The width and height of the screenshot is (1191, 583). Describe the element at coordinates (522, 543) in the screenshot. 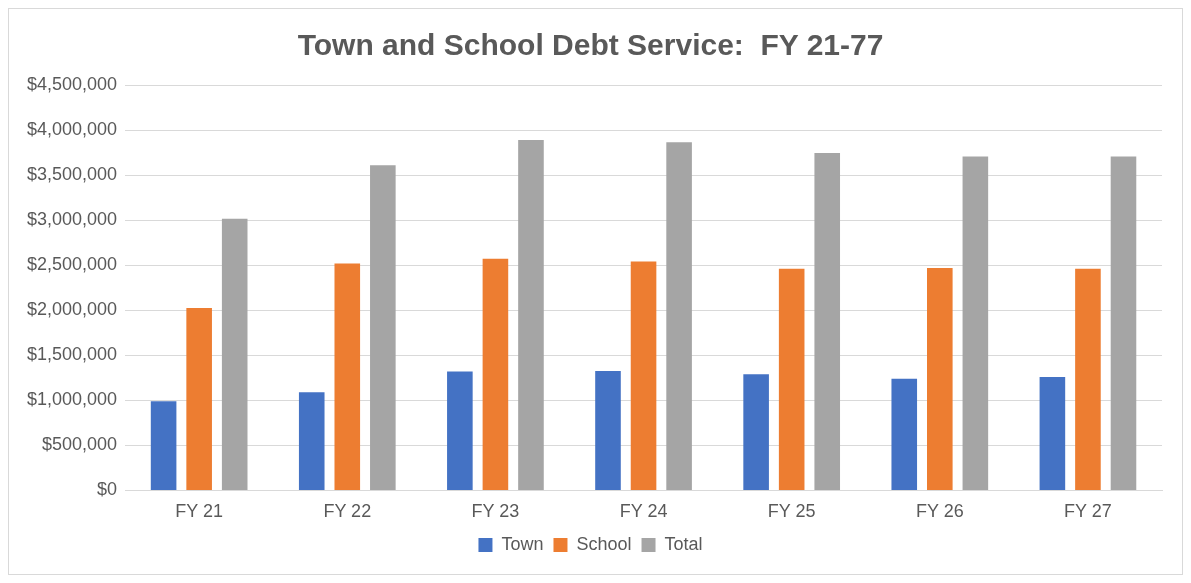

I see `legend-label: Town` at that location.